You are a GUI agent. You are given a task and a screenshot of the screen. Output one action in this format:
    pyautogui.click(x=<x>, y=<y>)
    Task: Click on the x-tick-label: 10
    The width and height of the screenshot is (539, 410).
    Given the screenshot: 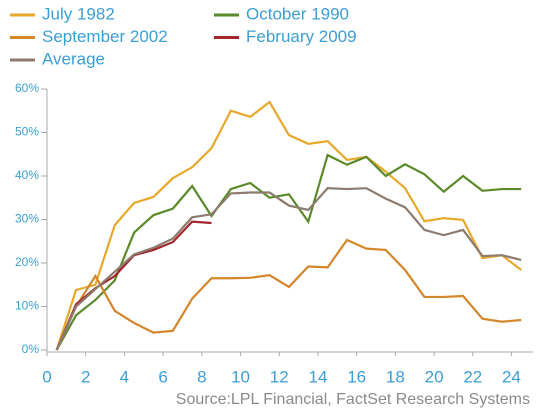 What is the action you would take?
    pyautogui.click(x=240, y=376)
    